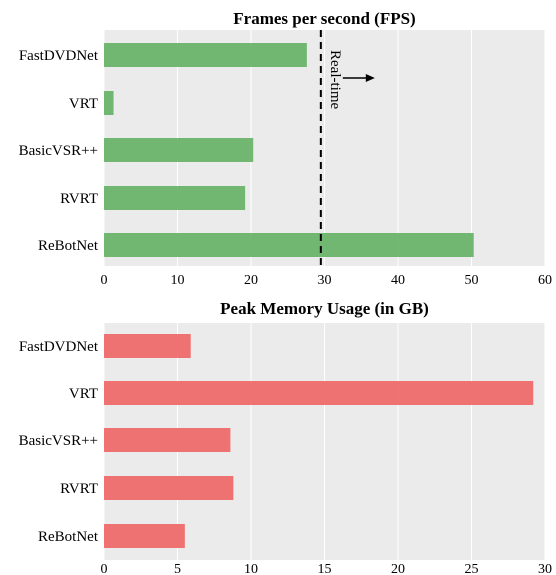  Describe the element at coordinates (472, 280) in the screenshot. I see `x-tick-label: 50` at that location.